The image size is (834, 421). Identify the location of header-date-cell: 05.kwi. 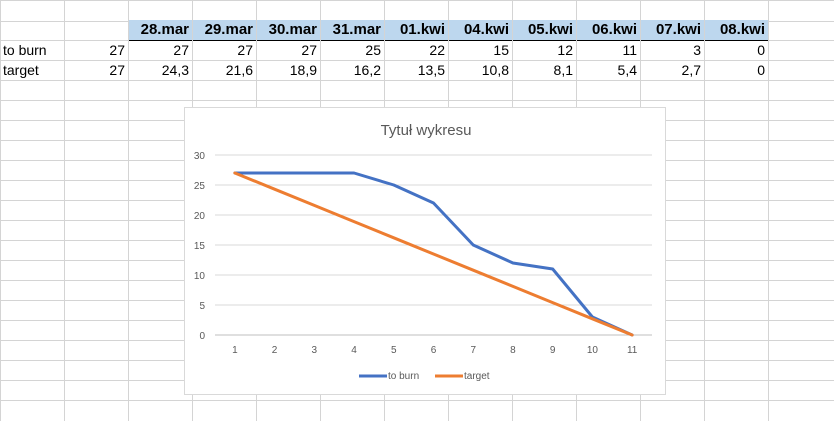
(544, 30).